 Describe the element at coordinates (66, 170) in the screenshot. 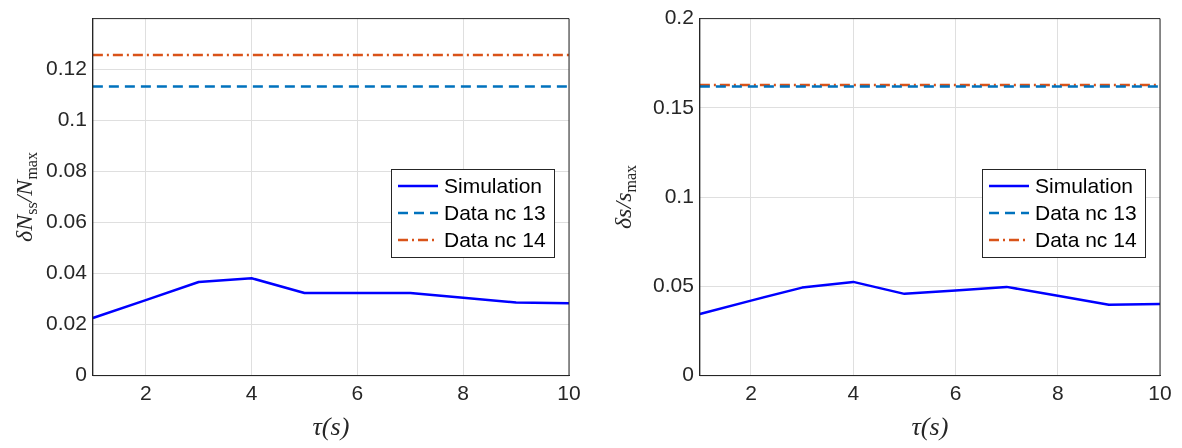

I see `y-tick-label: 0.08` at that location.